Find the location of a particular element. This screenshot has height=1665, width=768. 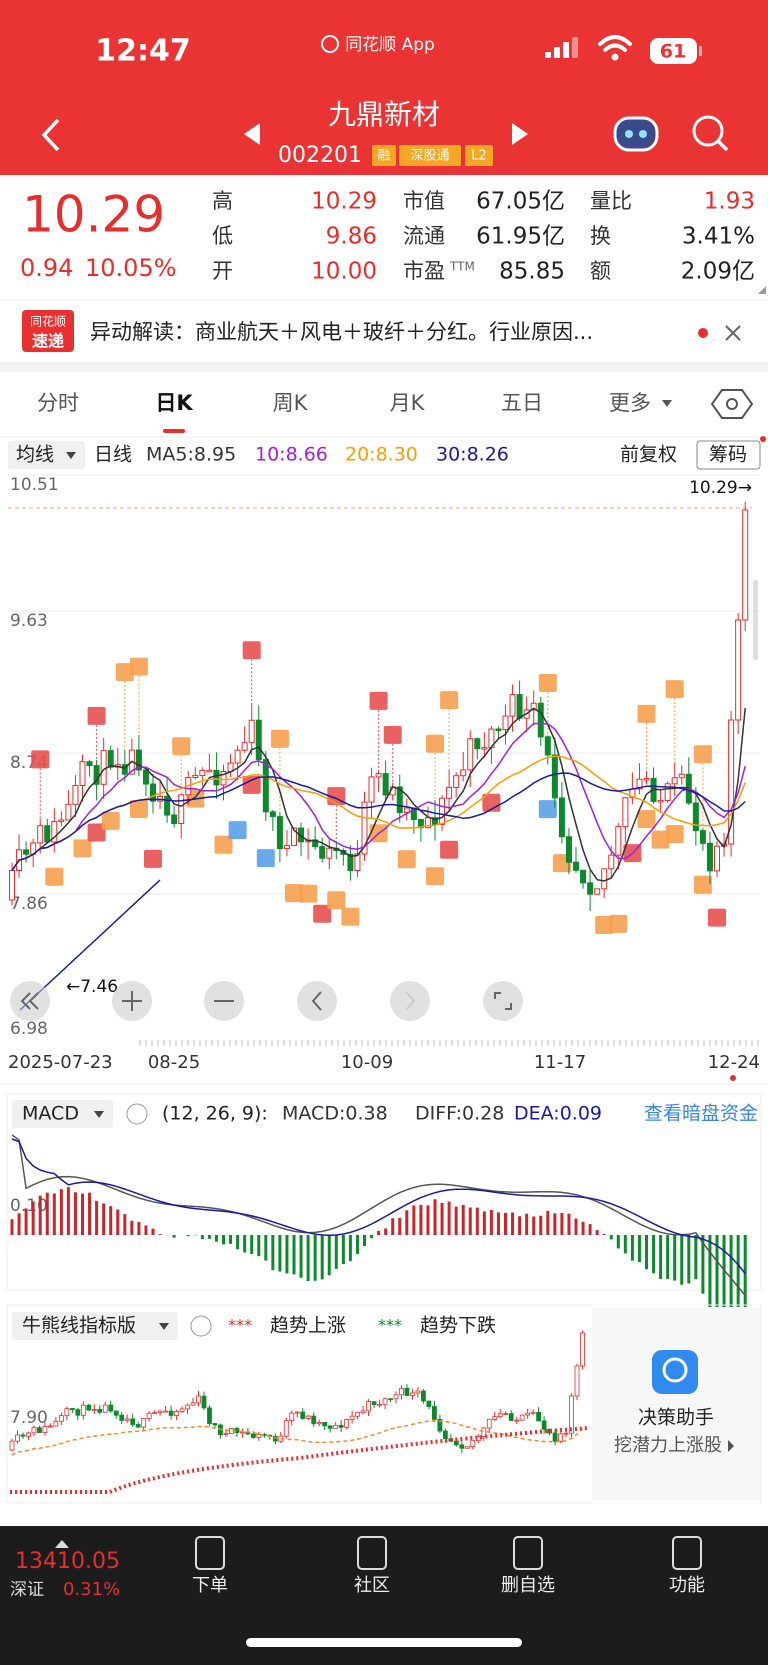

tab: 五日 is located at coordinates (522, 403).